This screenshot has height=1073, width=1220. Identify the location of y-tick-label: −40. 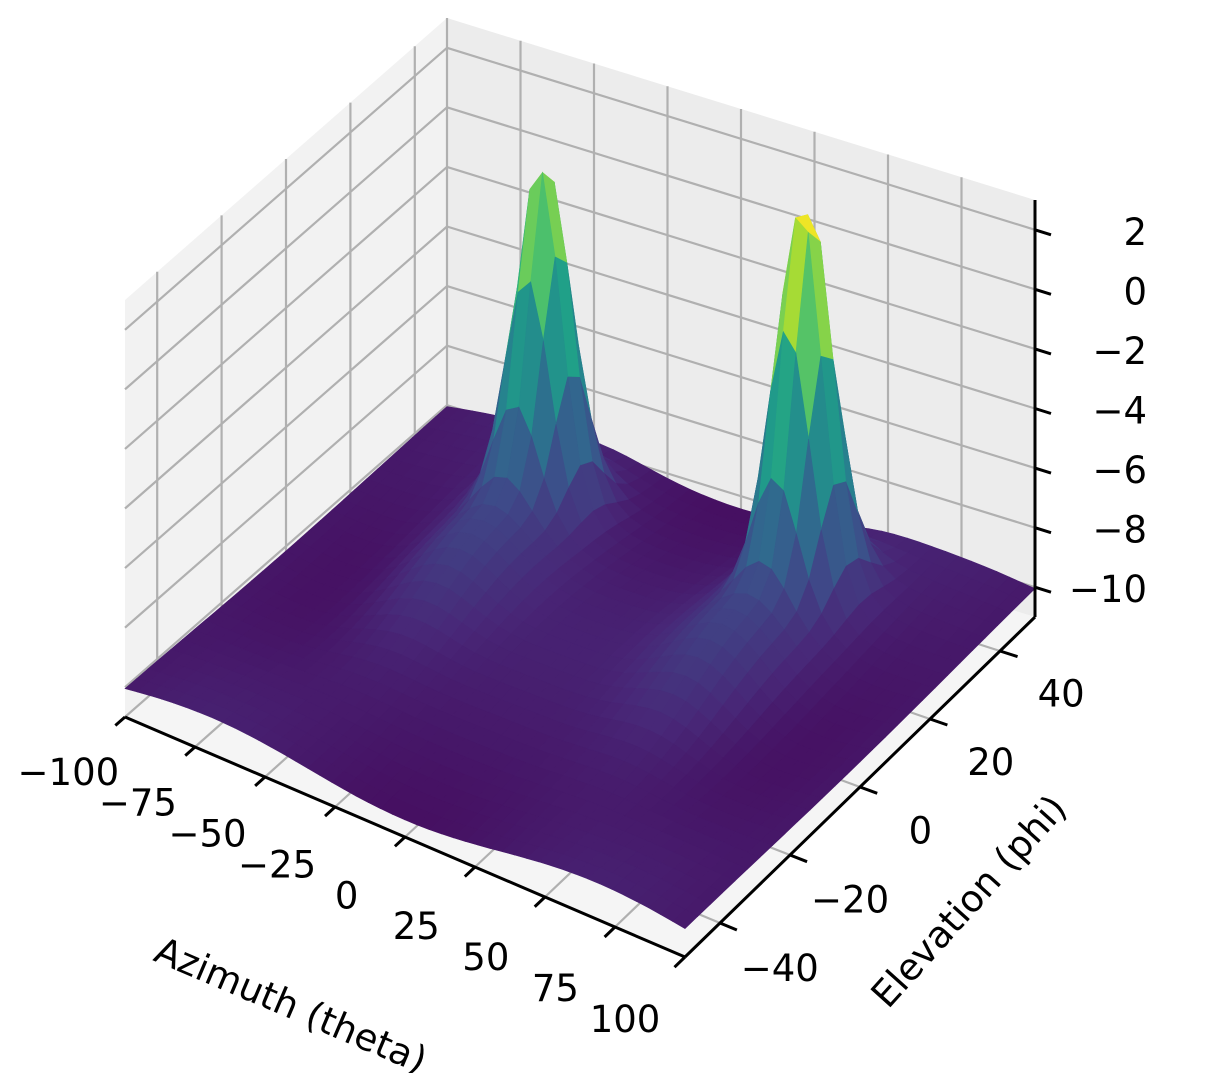
(780, 968).